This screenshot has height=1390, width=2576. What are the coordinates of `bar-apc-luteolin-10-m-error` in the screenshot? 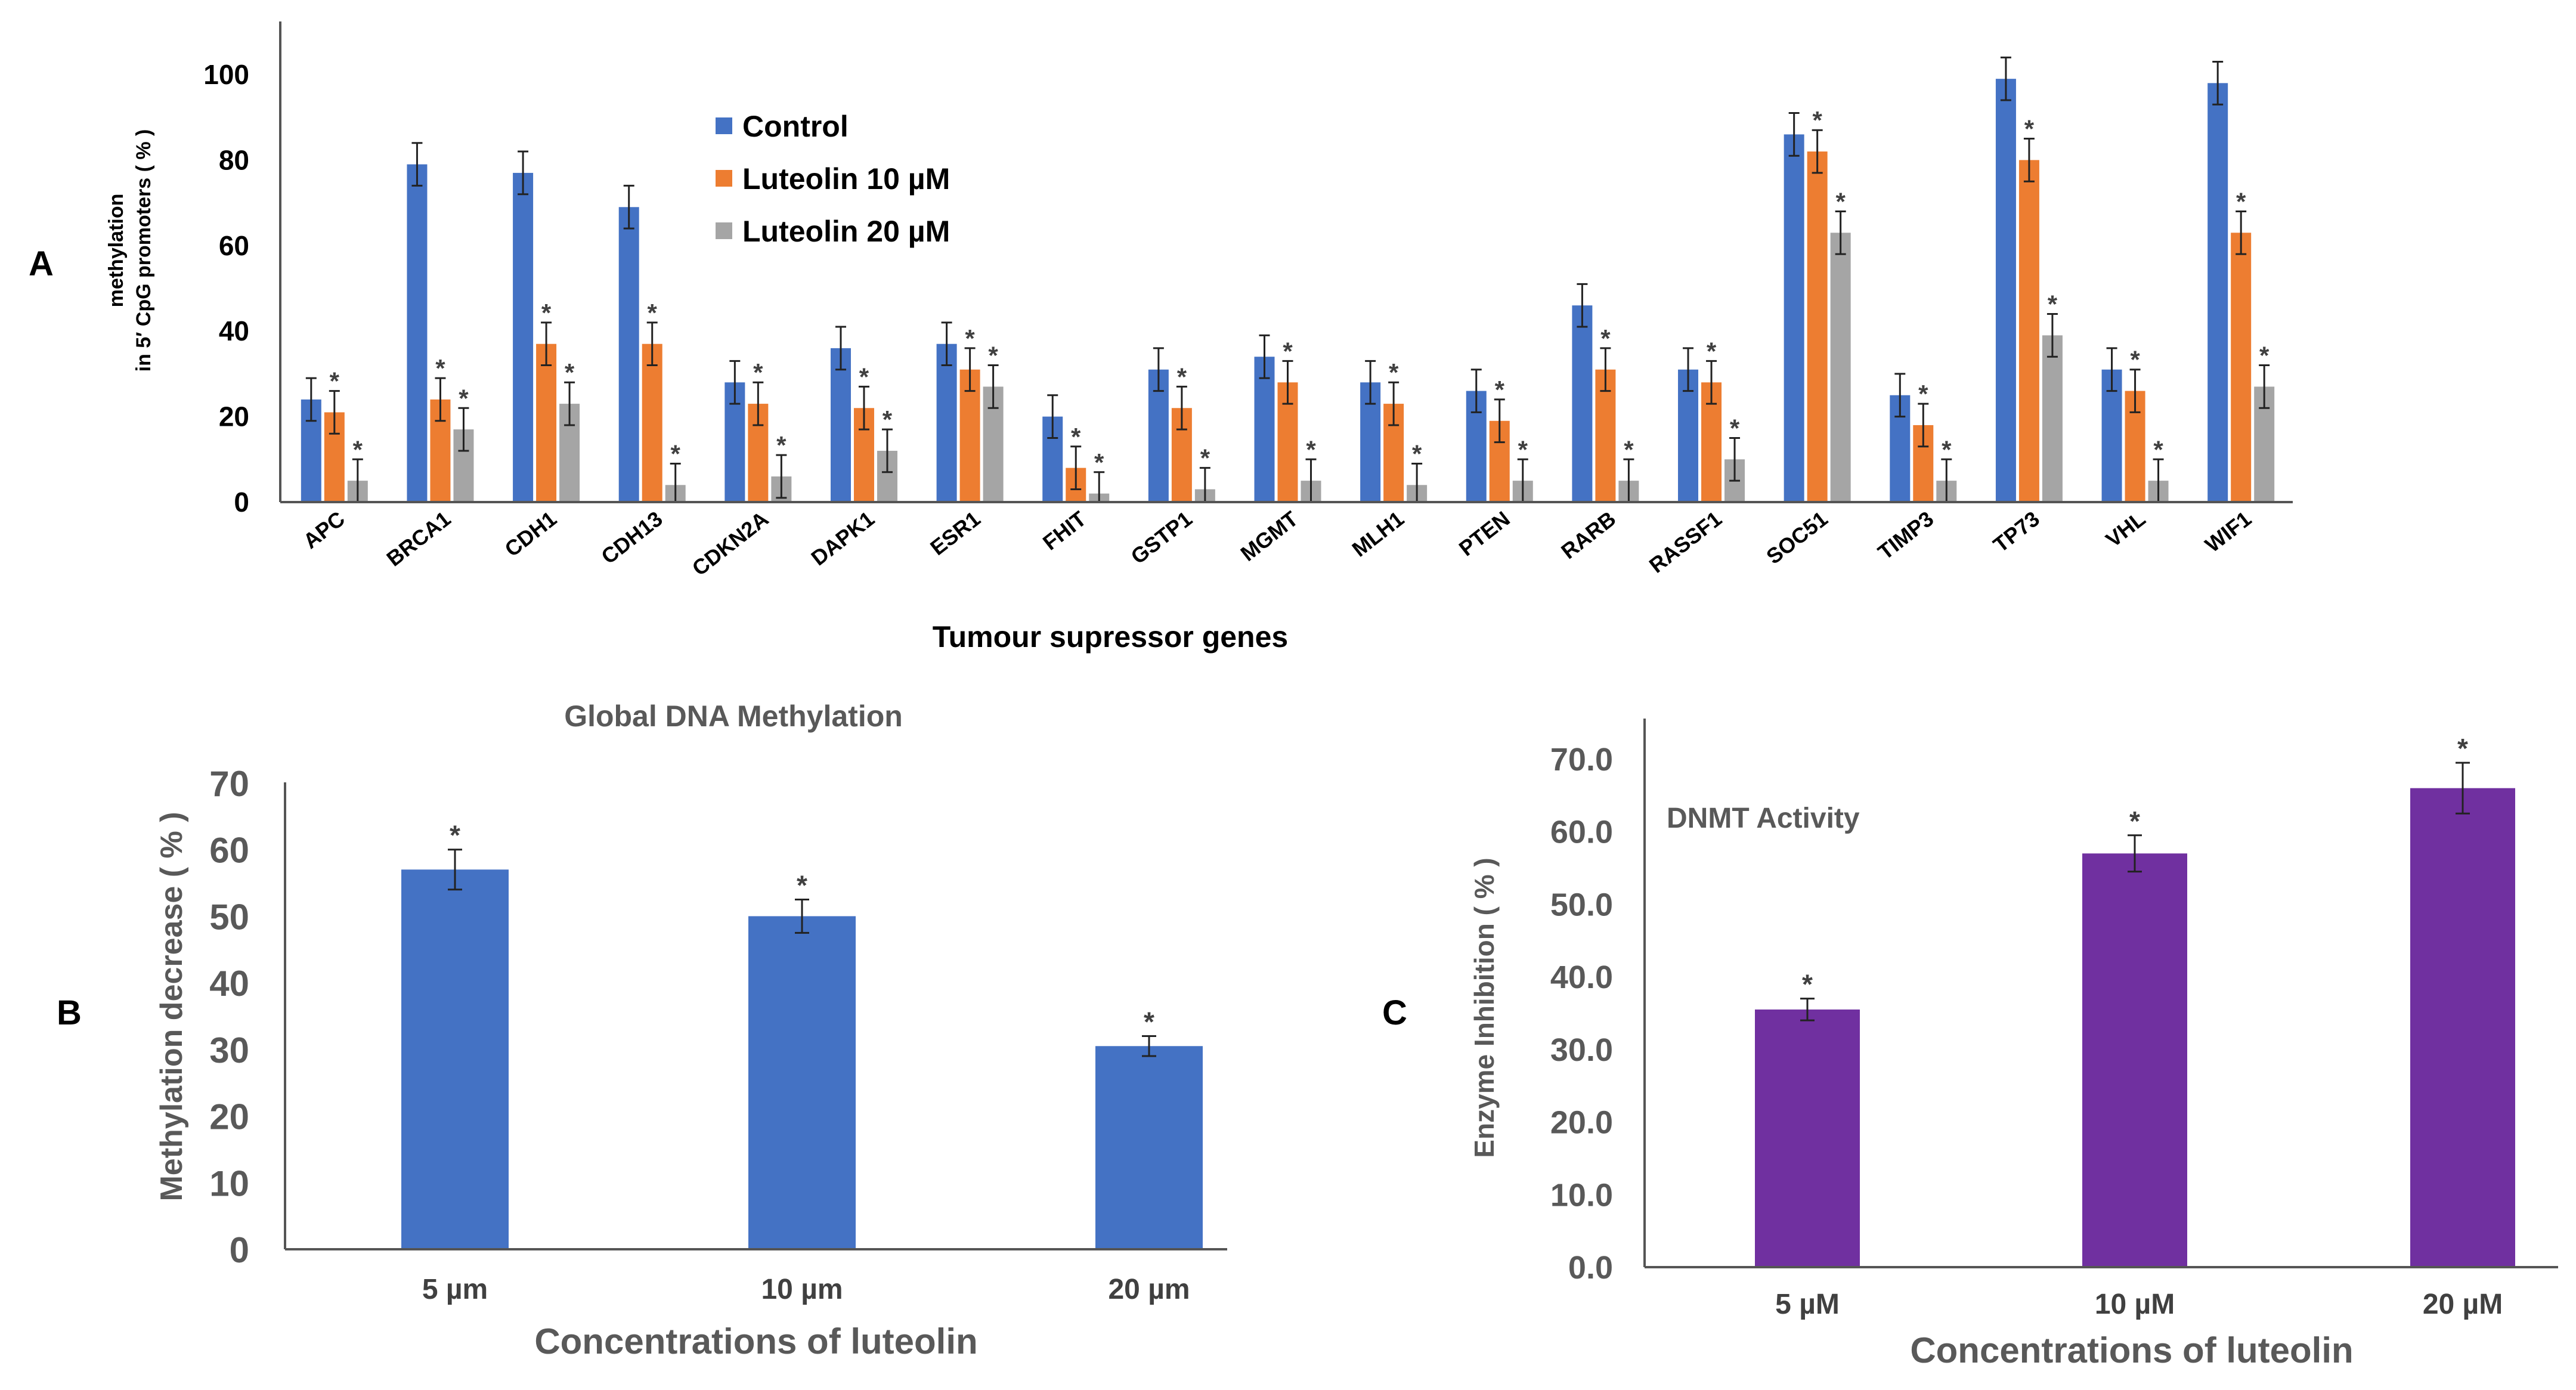 It's located at (334, 412).